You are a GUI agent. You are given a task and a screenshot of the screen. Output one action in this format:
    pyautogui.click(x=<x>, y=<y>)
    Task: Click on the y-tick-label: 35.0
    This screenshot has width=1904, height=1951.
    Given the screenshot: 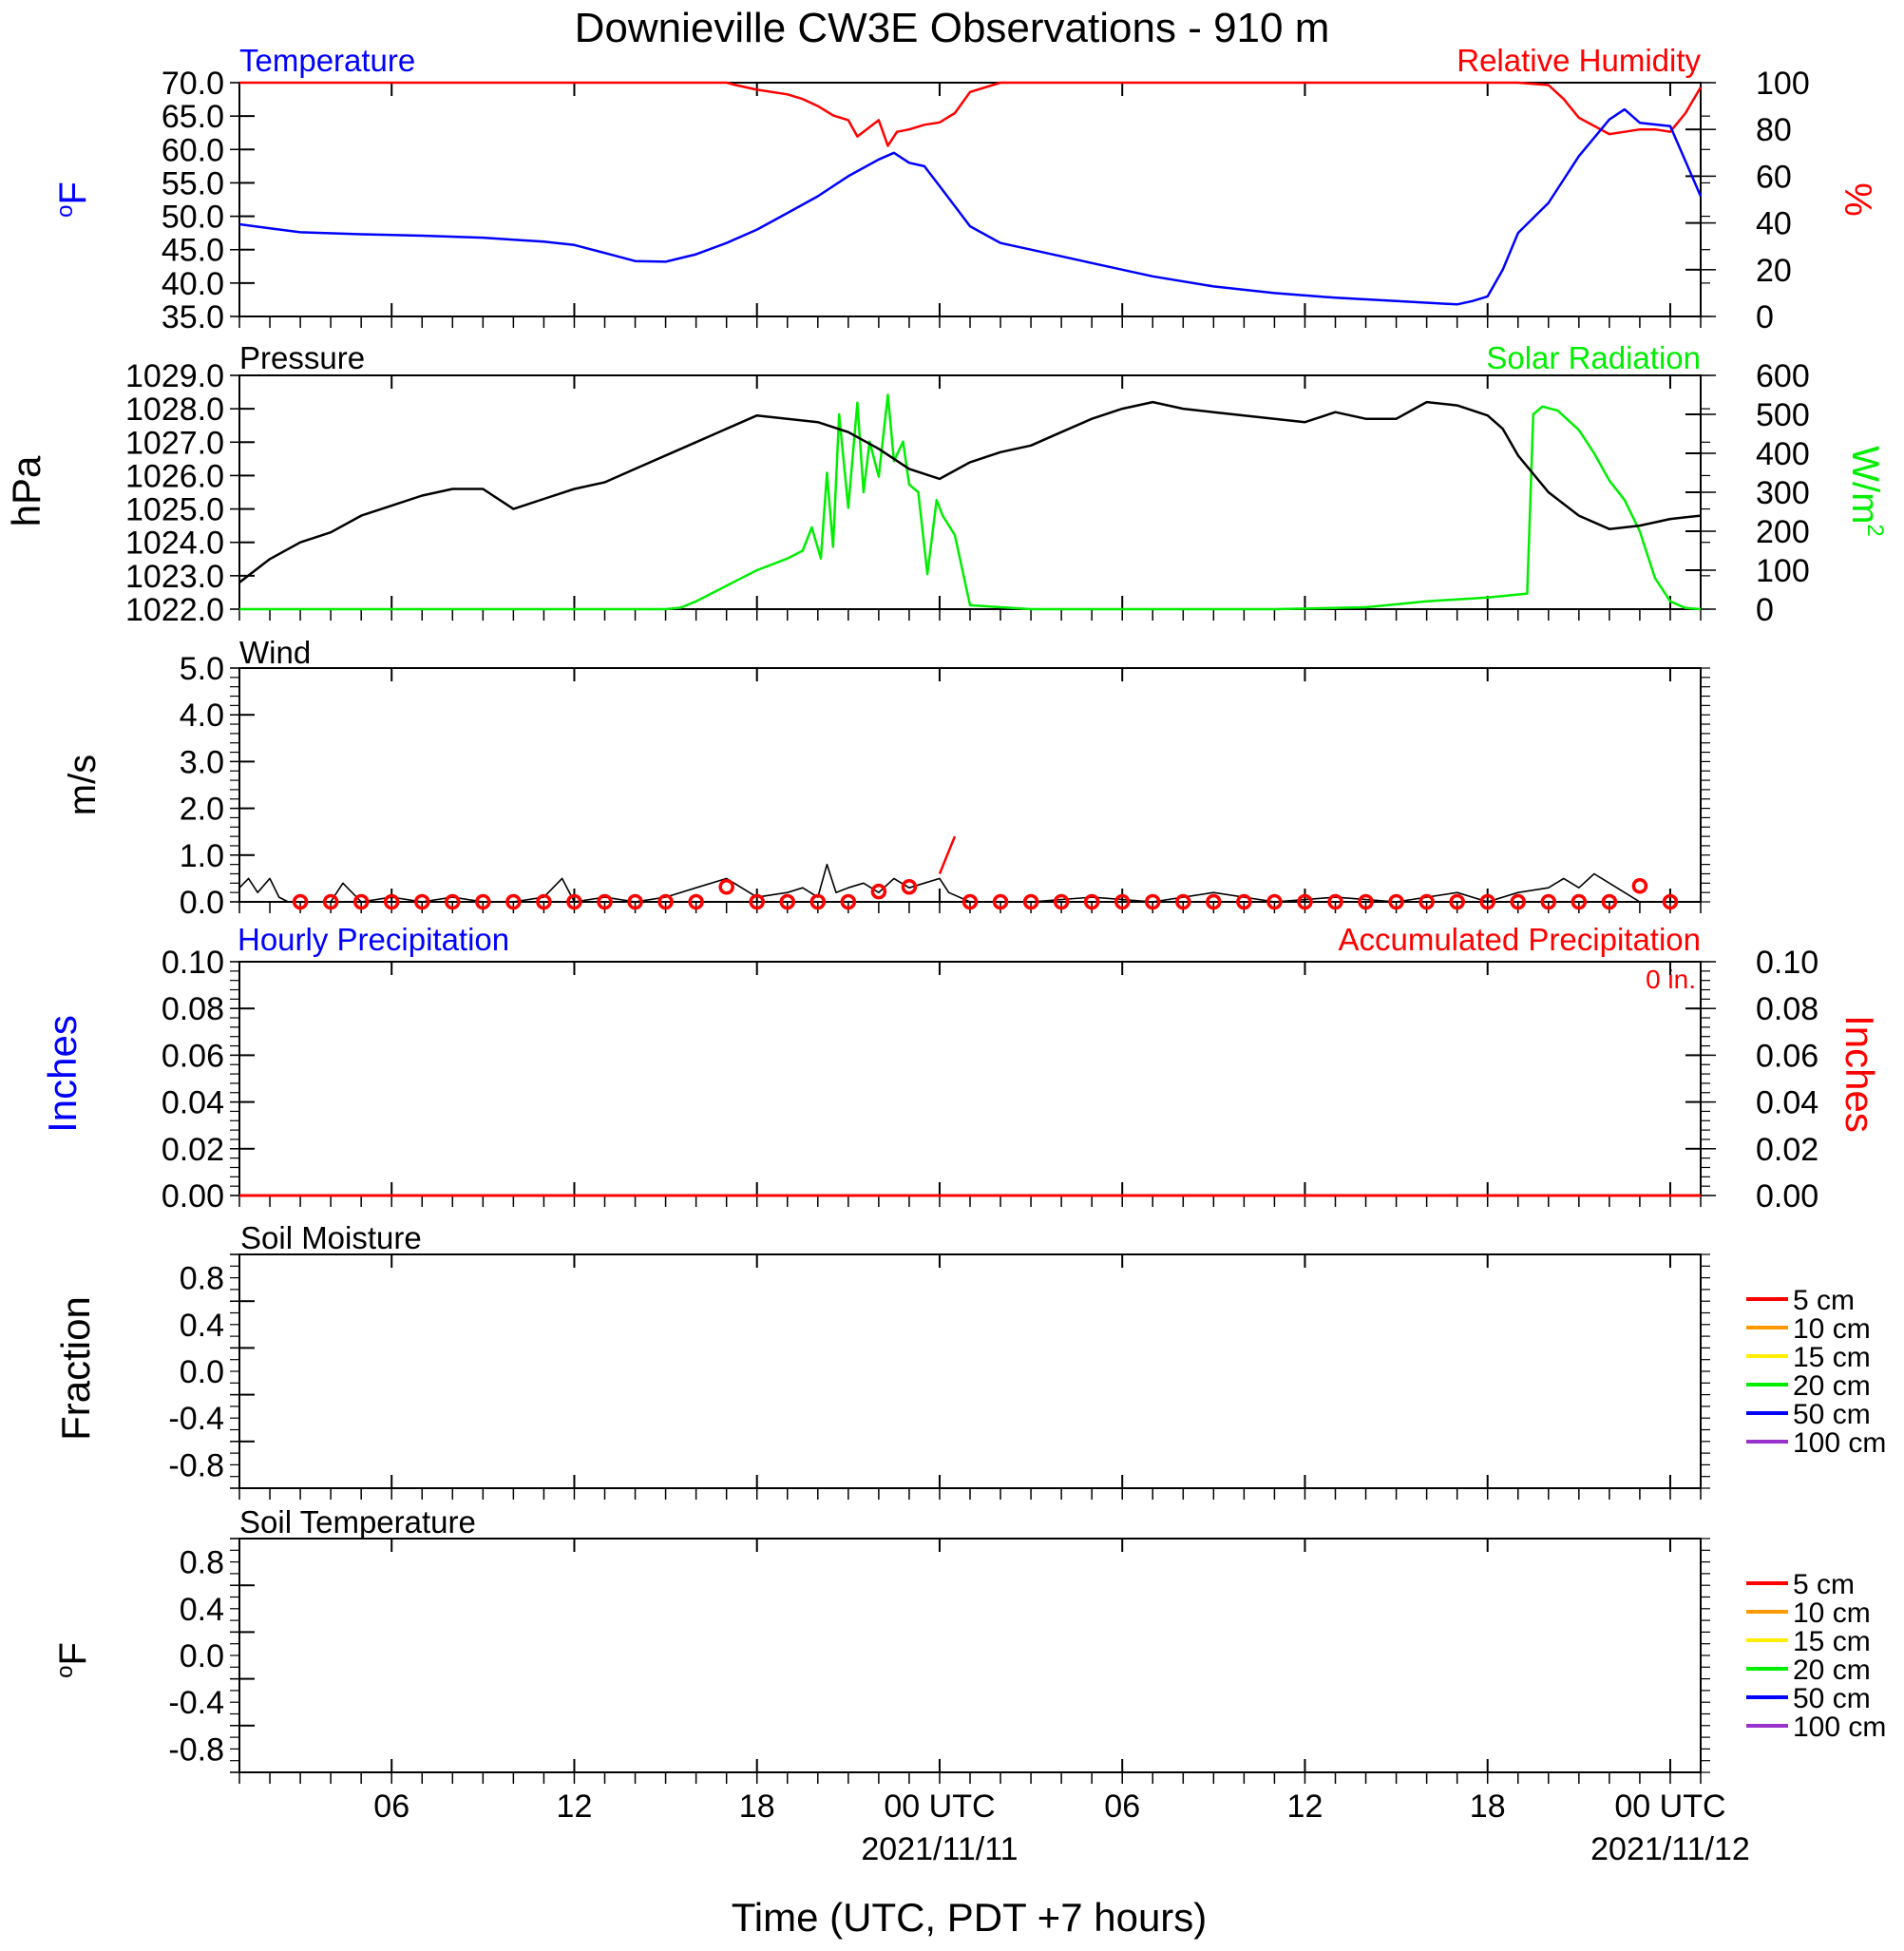 What is the action you would take?
    pyautogui.click(x=193, y=317)
    